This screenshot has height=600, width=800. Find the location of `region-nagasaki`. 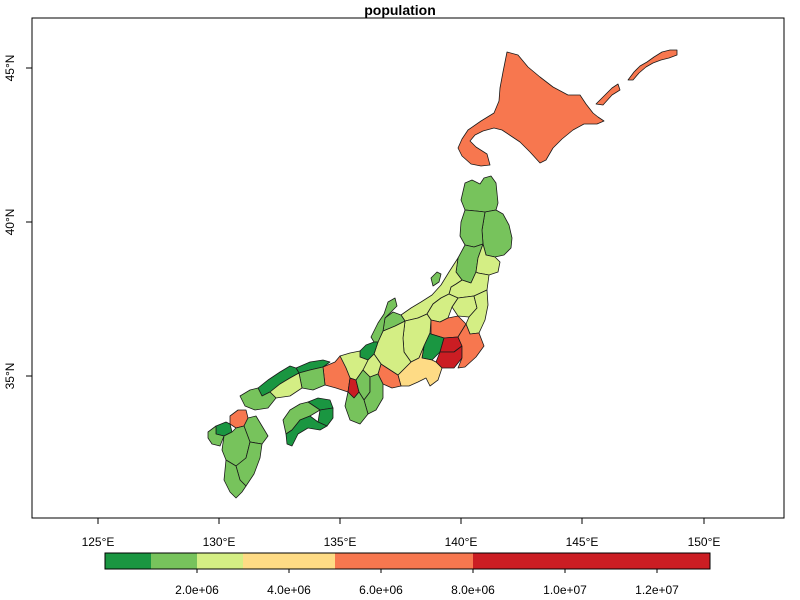

region-nagasaki is located at coordinates (216, 436).